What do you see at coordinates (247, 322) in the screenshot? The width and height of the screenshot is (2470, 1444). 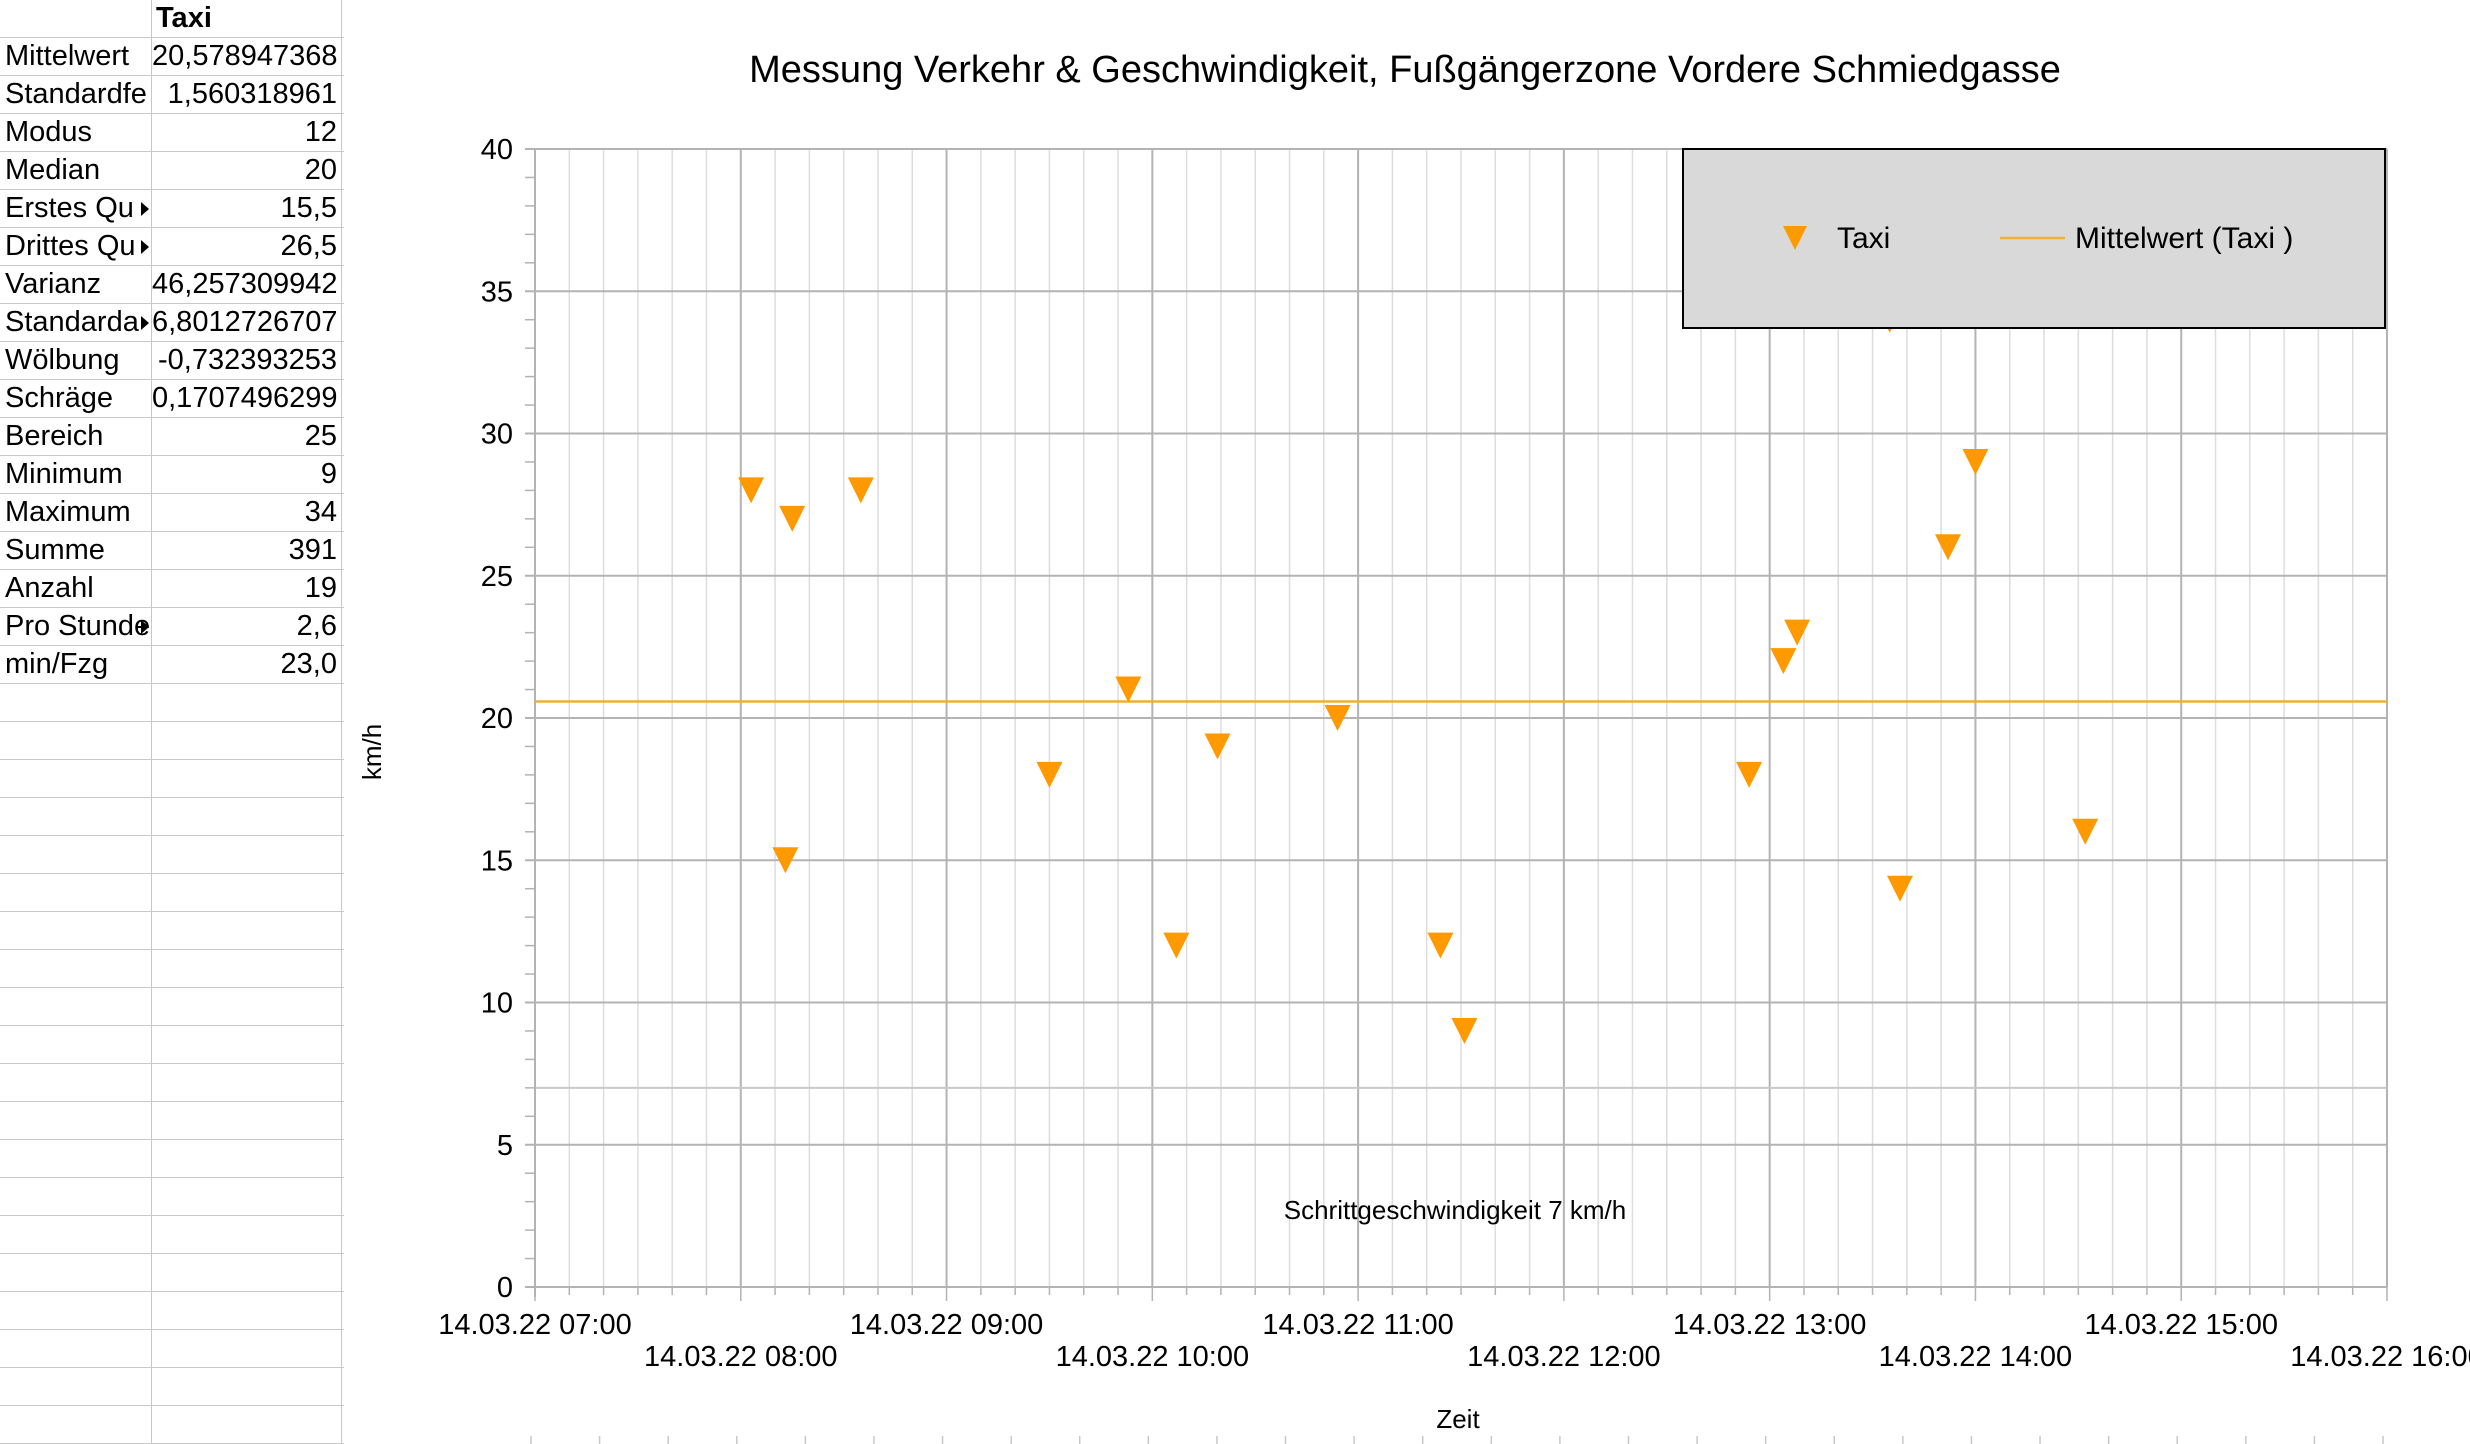 I see `cell-value: 6,8012726707` at bounding box center [247, 322].